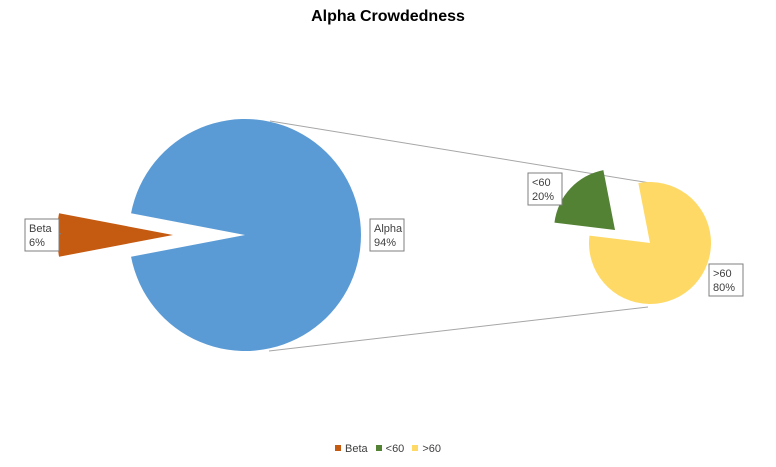  Describe the element at coordinates (458, 329) in the screenshot. I see `connector-line-bottom` at that location.